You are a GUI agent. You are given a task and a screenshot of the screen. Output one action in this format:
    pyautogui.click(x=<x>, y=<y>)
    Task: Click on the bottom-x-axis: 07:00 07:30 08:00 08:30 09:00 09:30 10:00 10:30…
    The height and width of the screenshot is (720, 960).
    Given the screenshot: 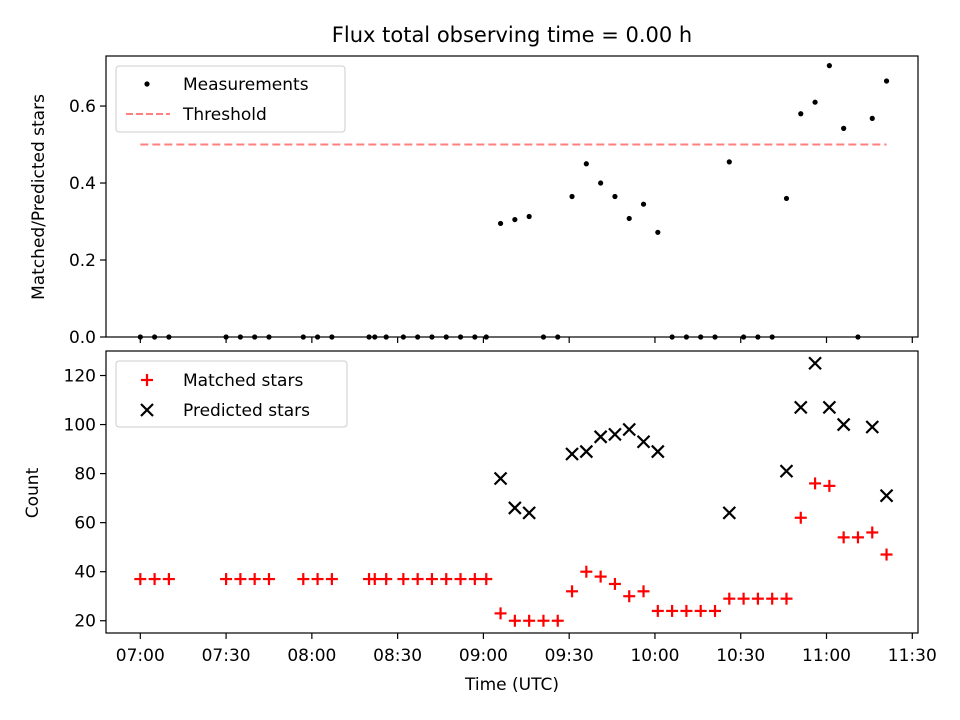 What is the action you would take?
    pyautogui.click(x=526, y=649)
    